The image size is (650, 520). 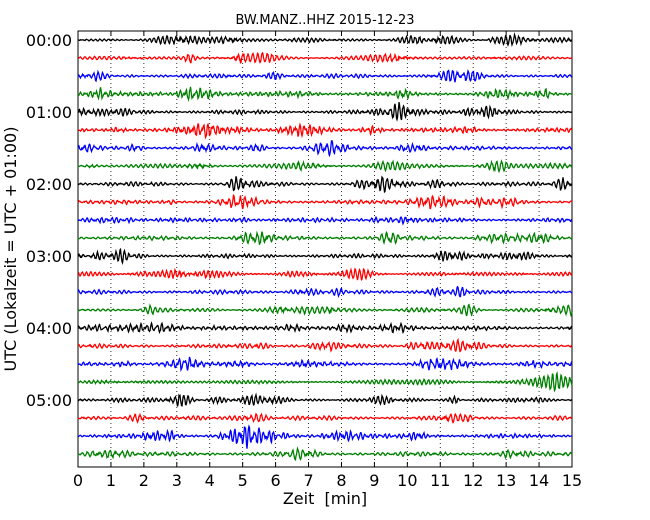 I want to click on x-tick-label: 2, so click(x=144, y=480).